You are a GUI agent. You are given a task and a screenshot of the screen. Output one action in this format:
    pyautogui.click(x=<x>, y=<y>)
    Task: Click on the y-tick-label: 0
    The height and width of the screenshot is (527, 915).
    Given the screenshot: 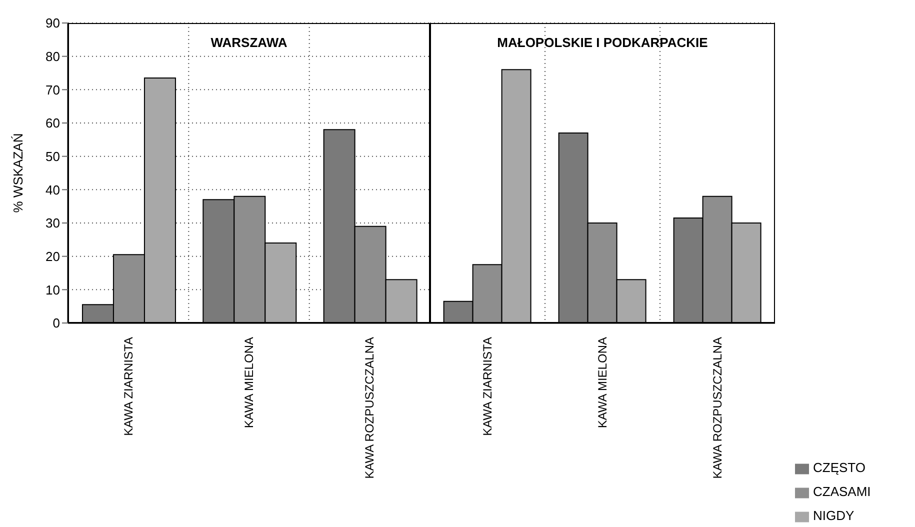 What is the action you would take?
    pyautogui.click(x=56, y=323)
    